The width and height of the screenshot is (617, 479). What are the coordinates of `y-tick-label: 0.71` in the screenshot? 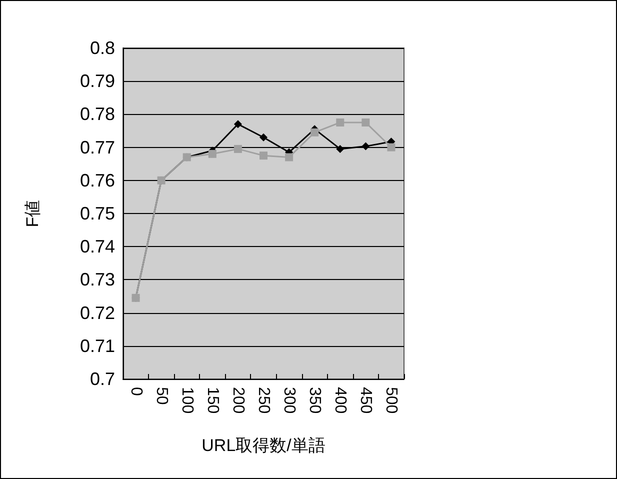 It's located at (97, 346).